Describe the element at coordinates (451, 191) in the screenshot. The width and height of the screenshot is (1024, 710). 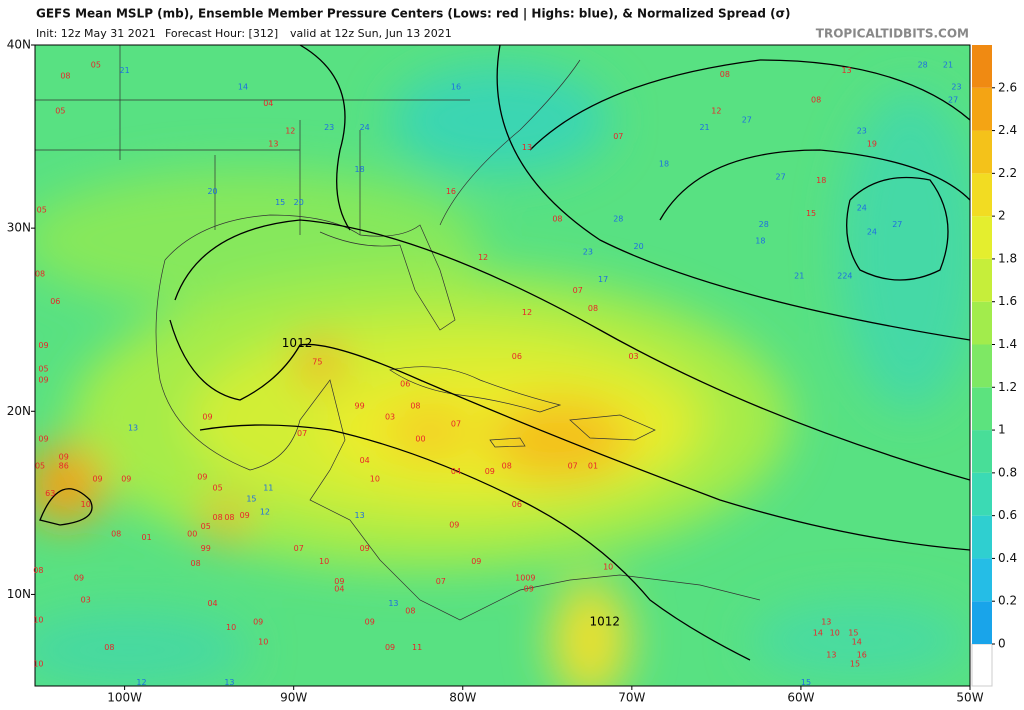
I see `low-center: 16` at that location.